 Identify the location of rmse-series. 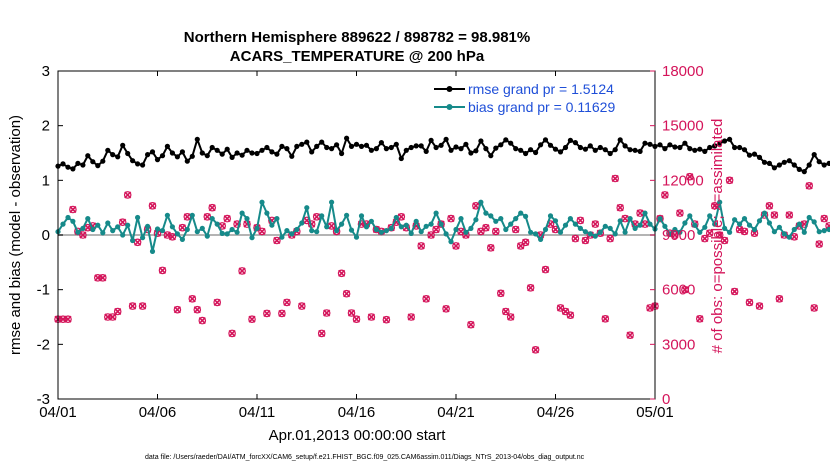
(442, 155).